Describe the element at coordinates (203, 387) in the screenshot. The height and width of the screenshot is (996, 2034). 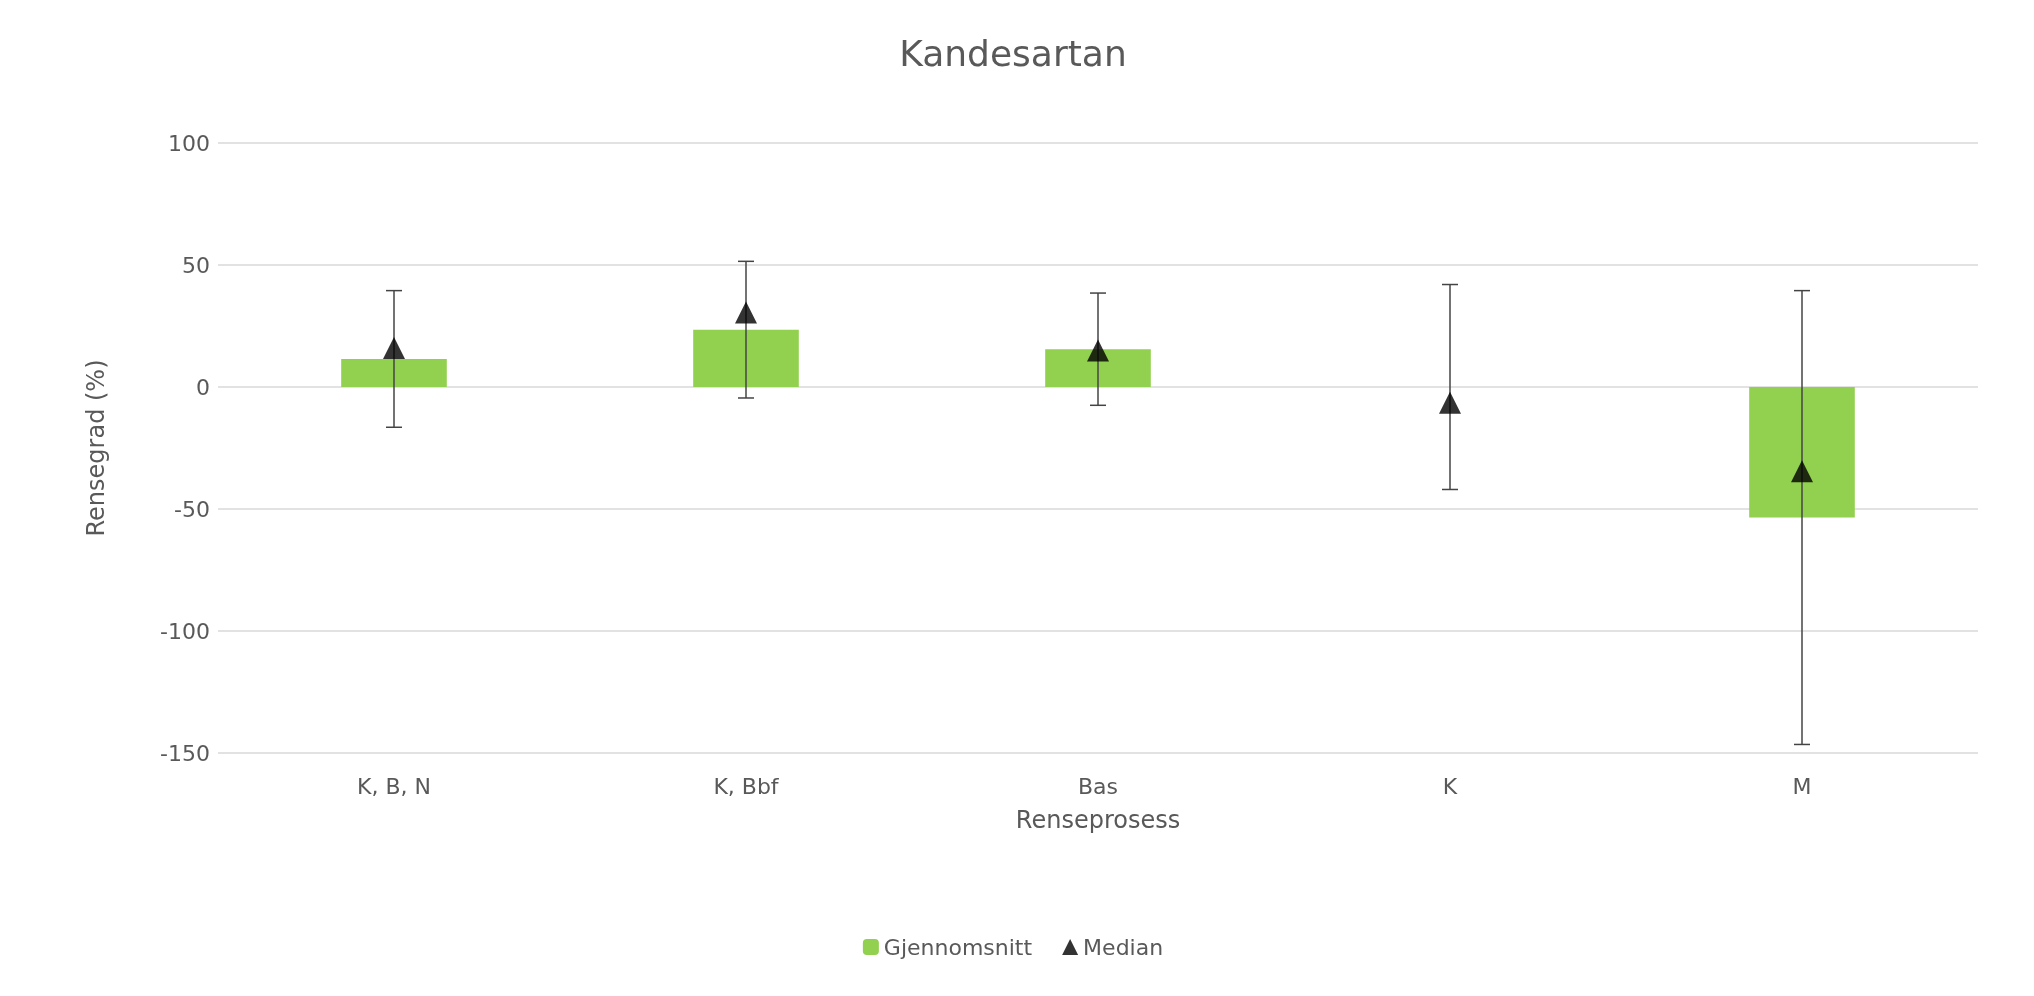
I see `y-tick-label: 0` at that location.